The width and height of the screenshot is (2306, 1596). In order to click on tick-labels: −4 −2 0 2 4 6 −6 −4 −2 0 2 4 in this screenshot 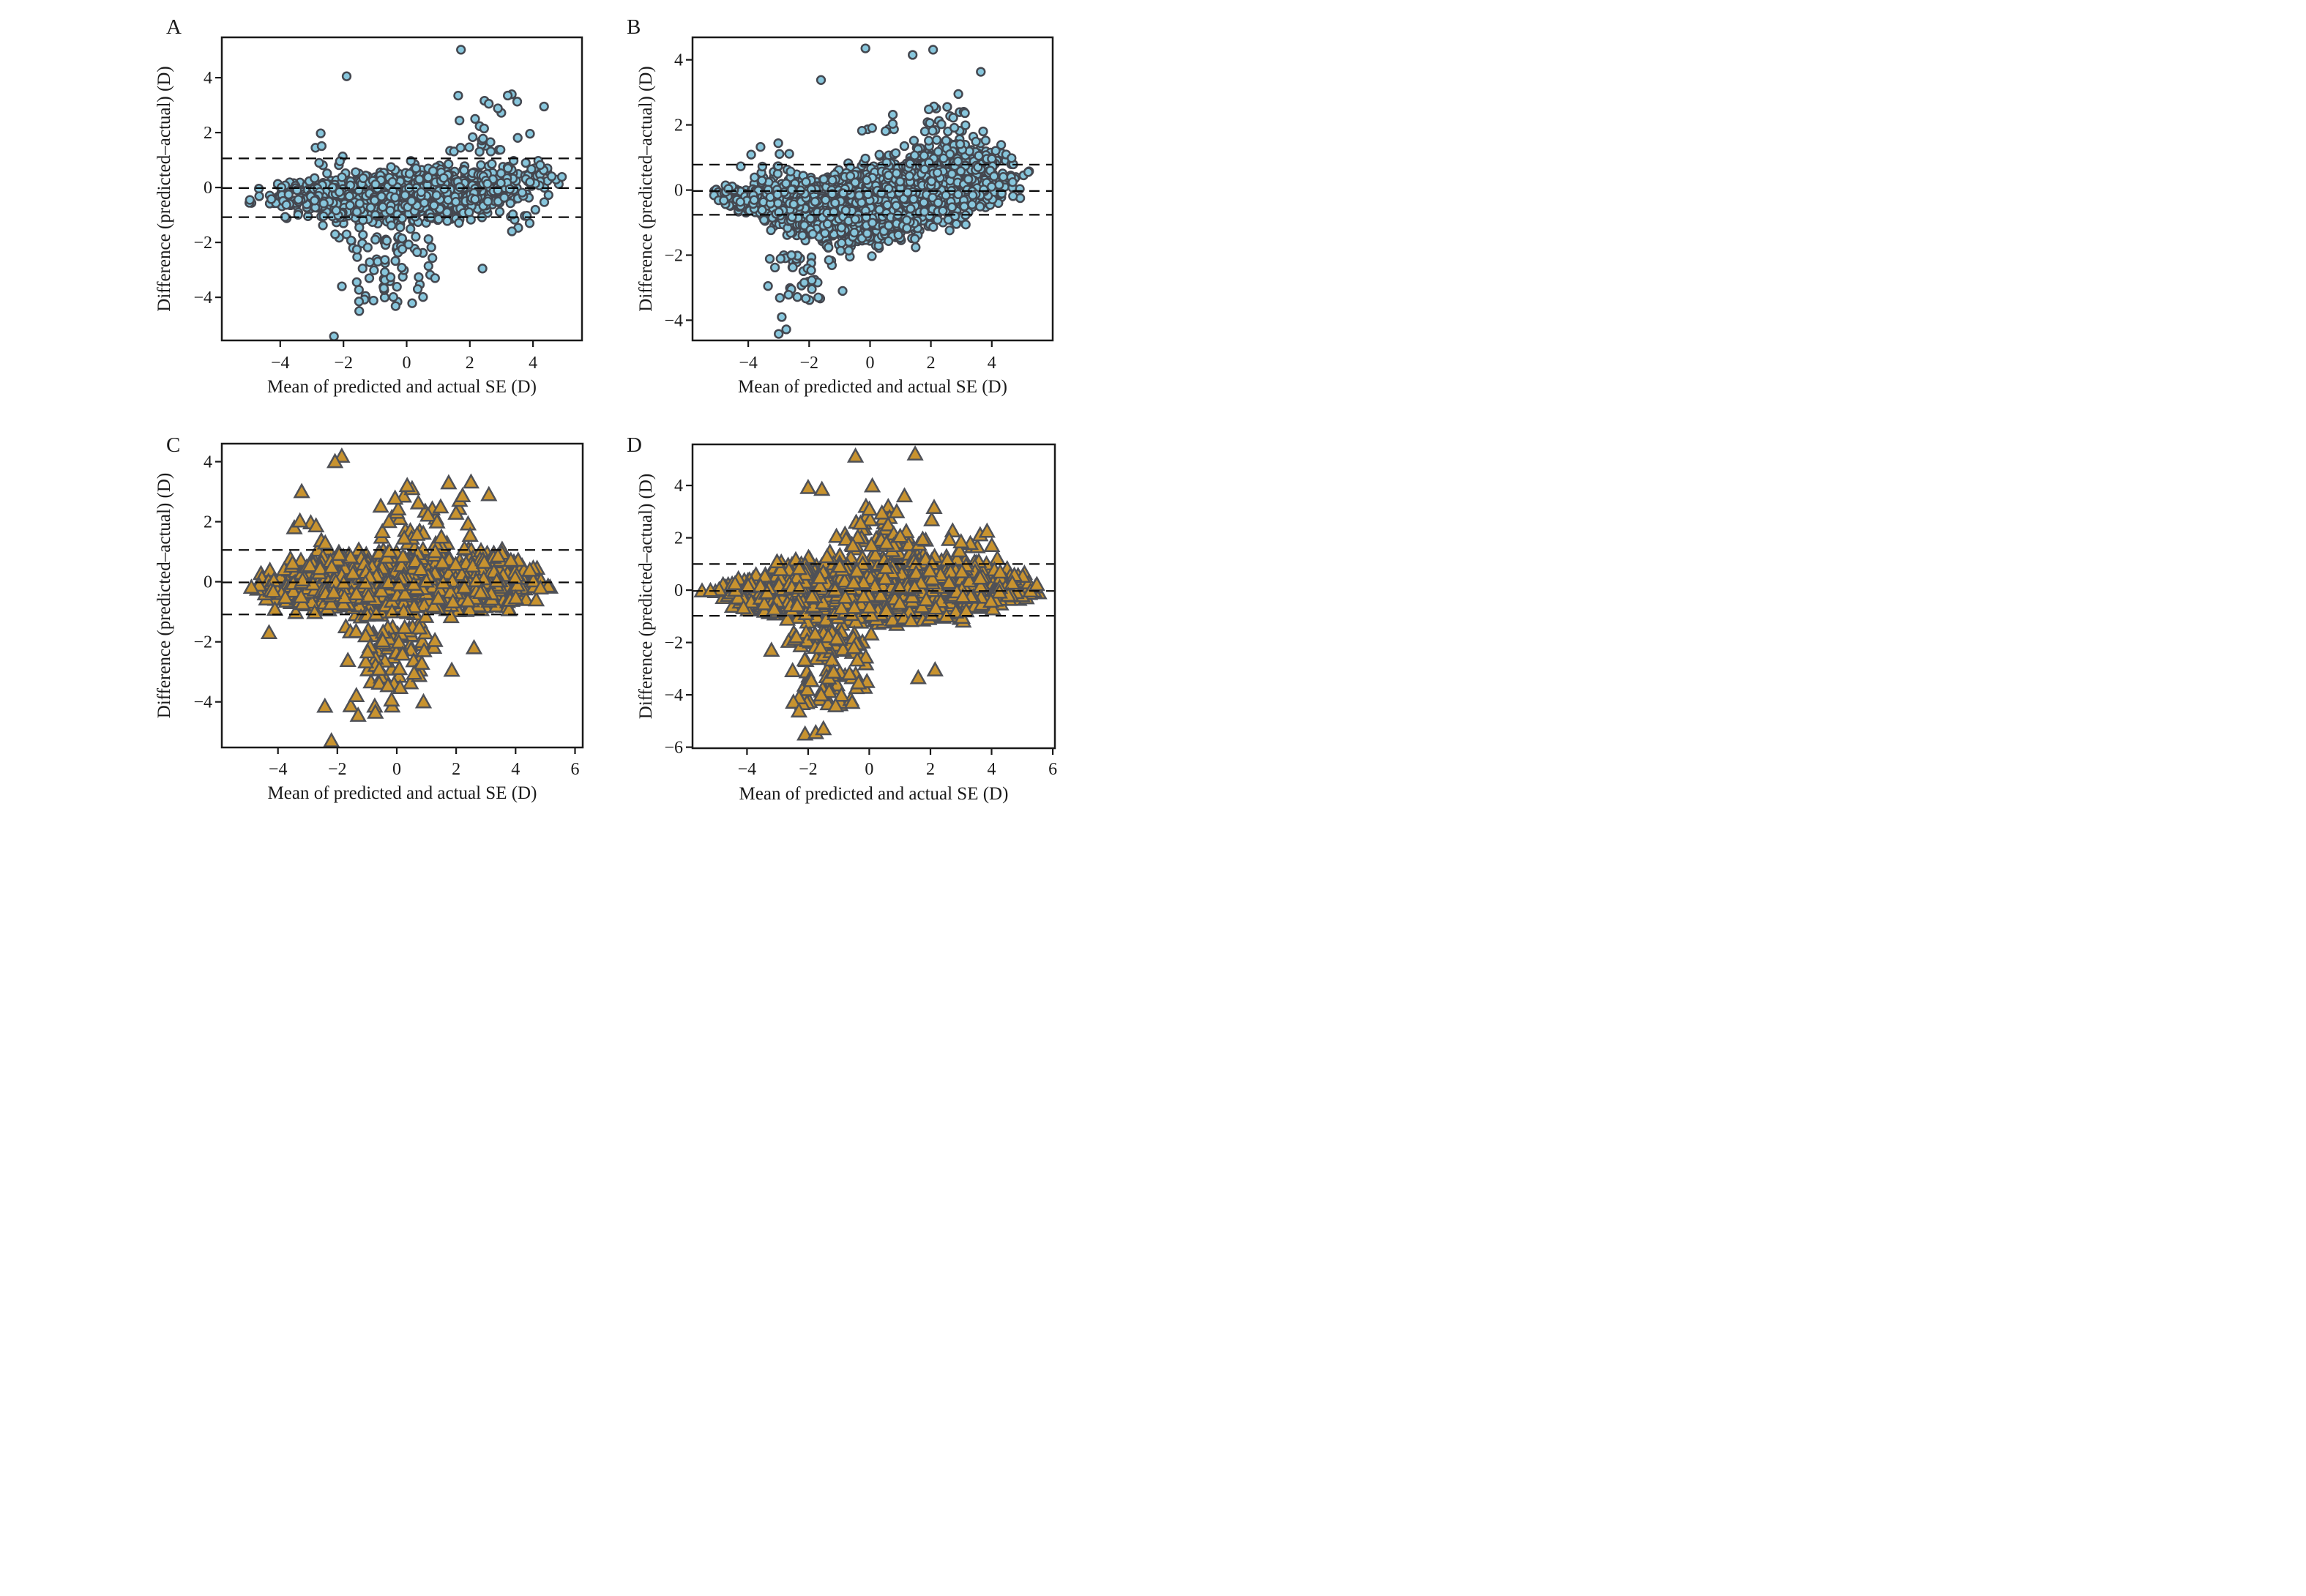, I will do `click(860, 628)`.